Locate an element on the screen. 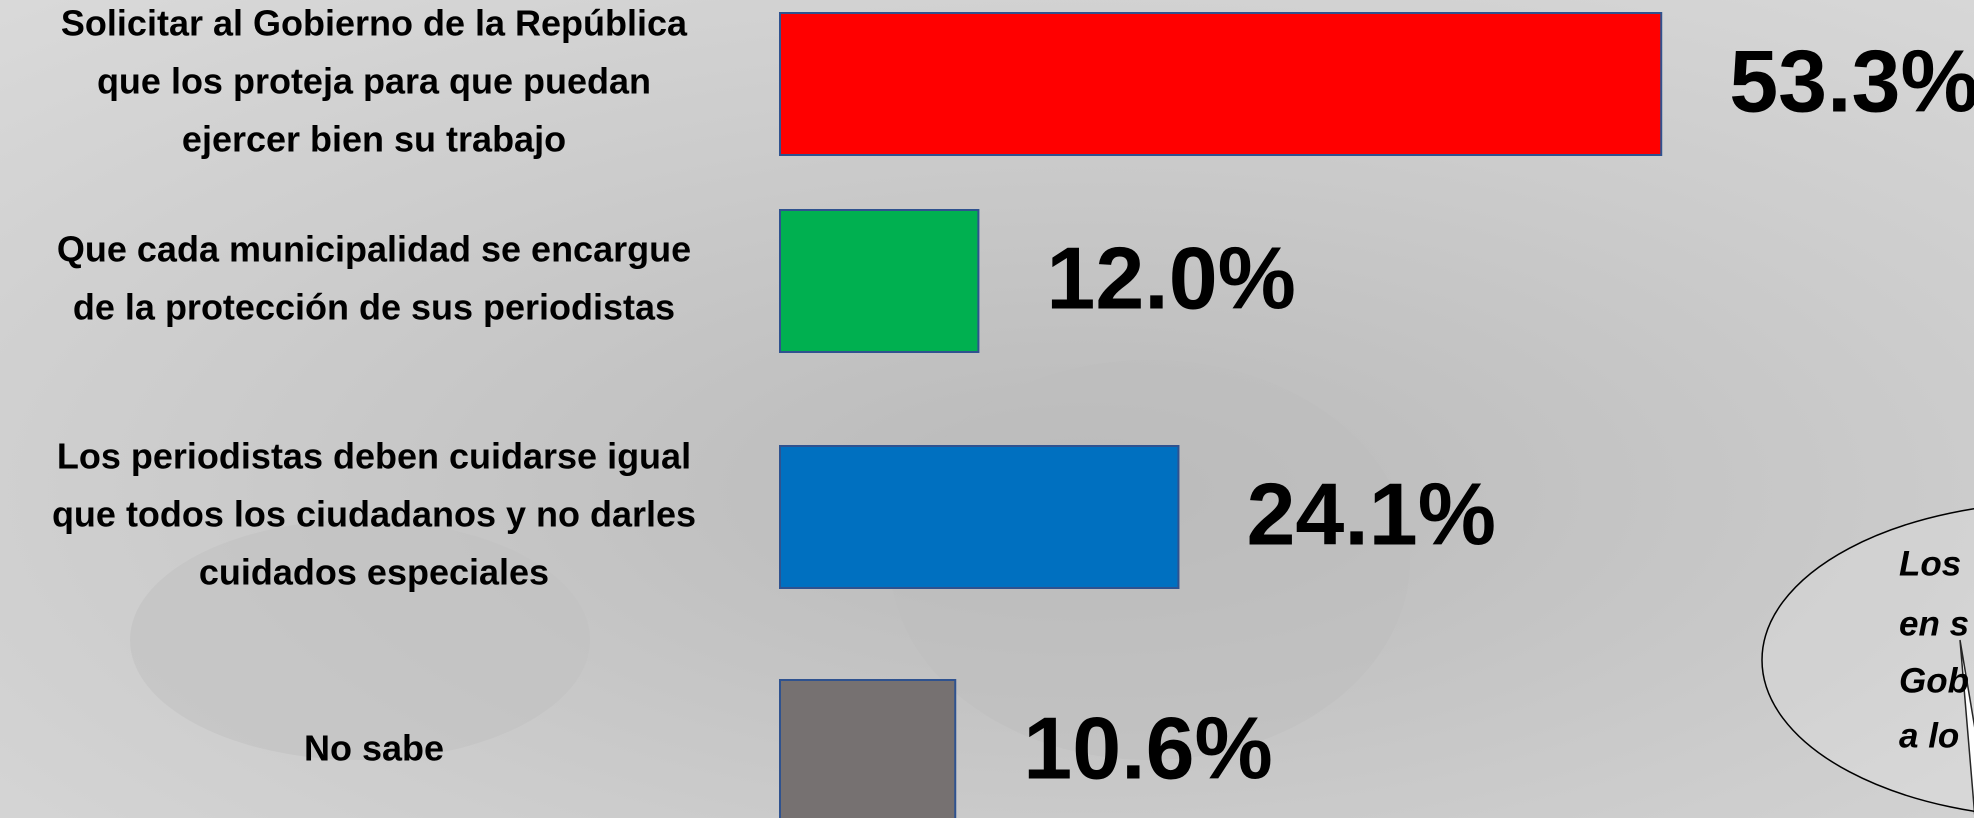 Image resolution: width=1974 pixels, height=818 pixels. callout is located at coordinates (1867, 660).